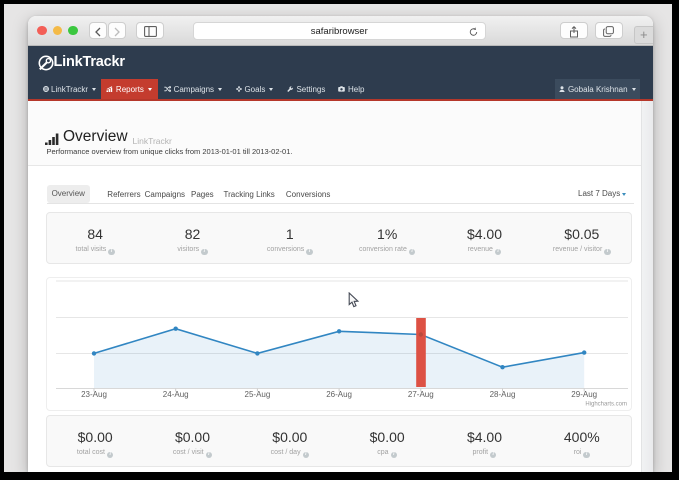 This screenshot has width=679, height=480. Describe the element at coordinates (420, 394) in the screenshot. I see `svg-text: 27-Aug` at that location.